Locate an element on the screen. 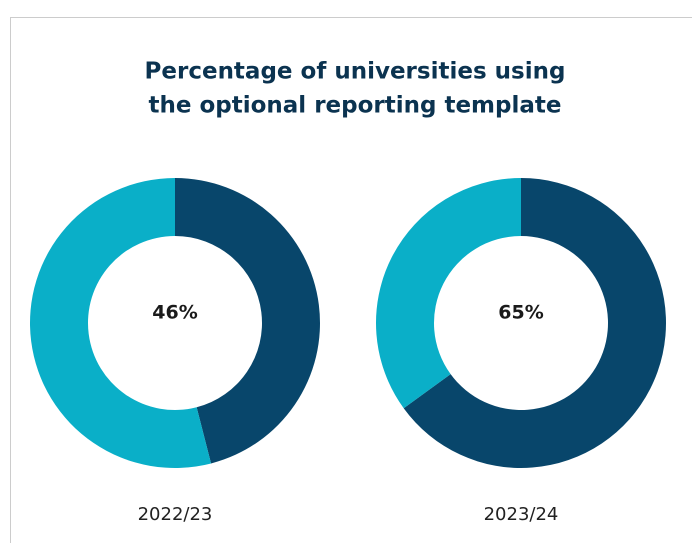  chart-label: 2023/24 is located at coordinates (521, 514).